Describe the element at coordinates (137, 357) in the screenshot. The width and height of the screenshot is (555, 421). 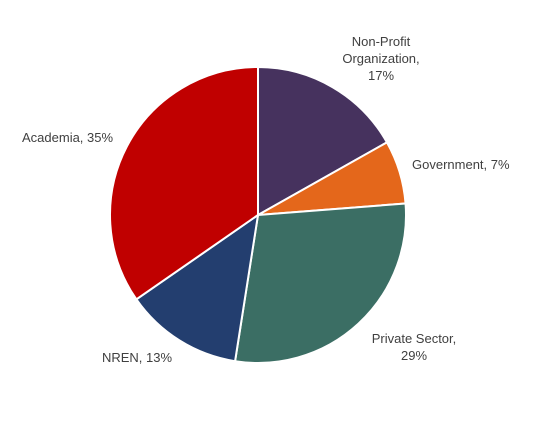
I see `data-label-nren: NREN, 13%` at that location.